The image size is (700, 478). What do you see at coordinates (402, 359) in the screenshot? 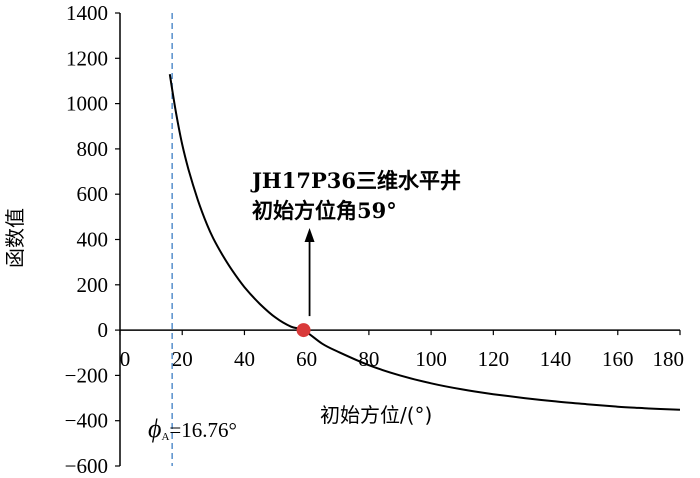
I see `x-tick-labels: 0 20 40 60 80 100 120 140 160 180` at bounding box center [402, 359].